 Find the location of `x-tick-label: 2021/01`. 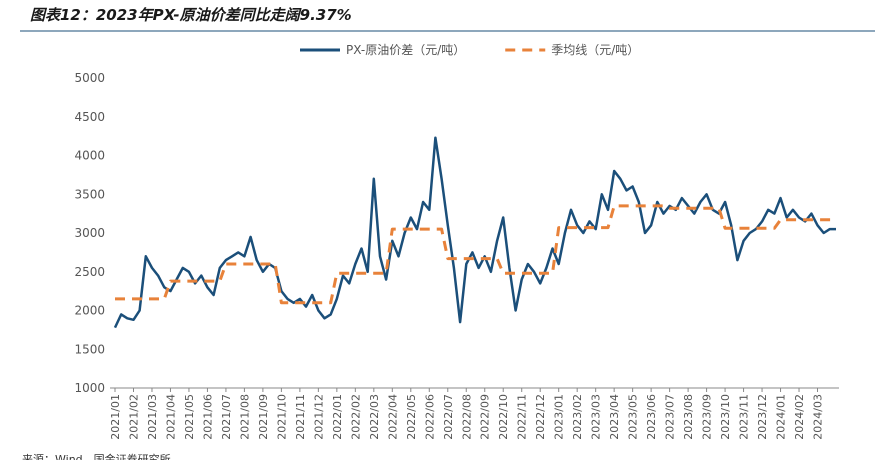

x-tick-label: 2021/01 is located at coordinates (115, 417).